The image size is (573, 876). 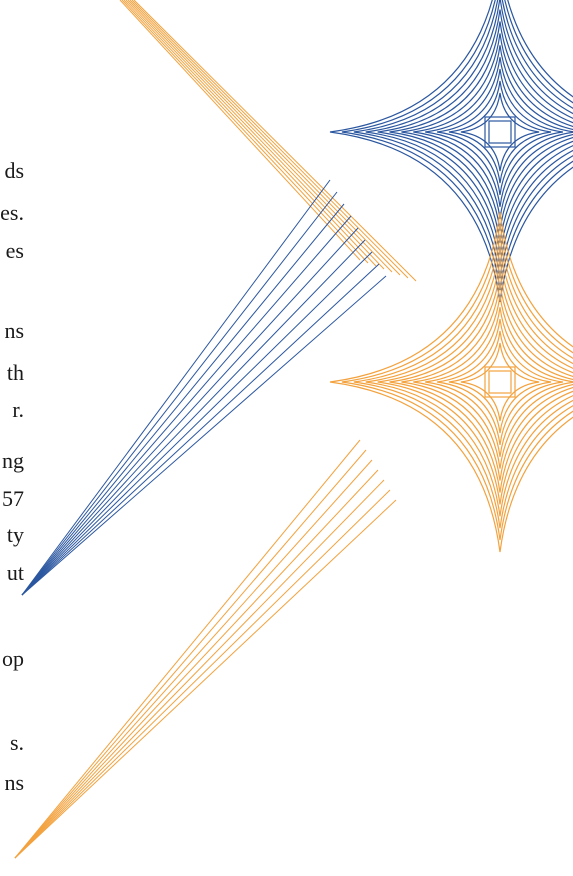 I want to click on text-fragment-6: r., so click(x=18, y=409).